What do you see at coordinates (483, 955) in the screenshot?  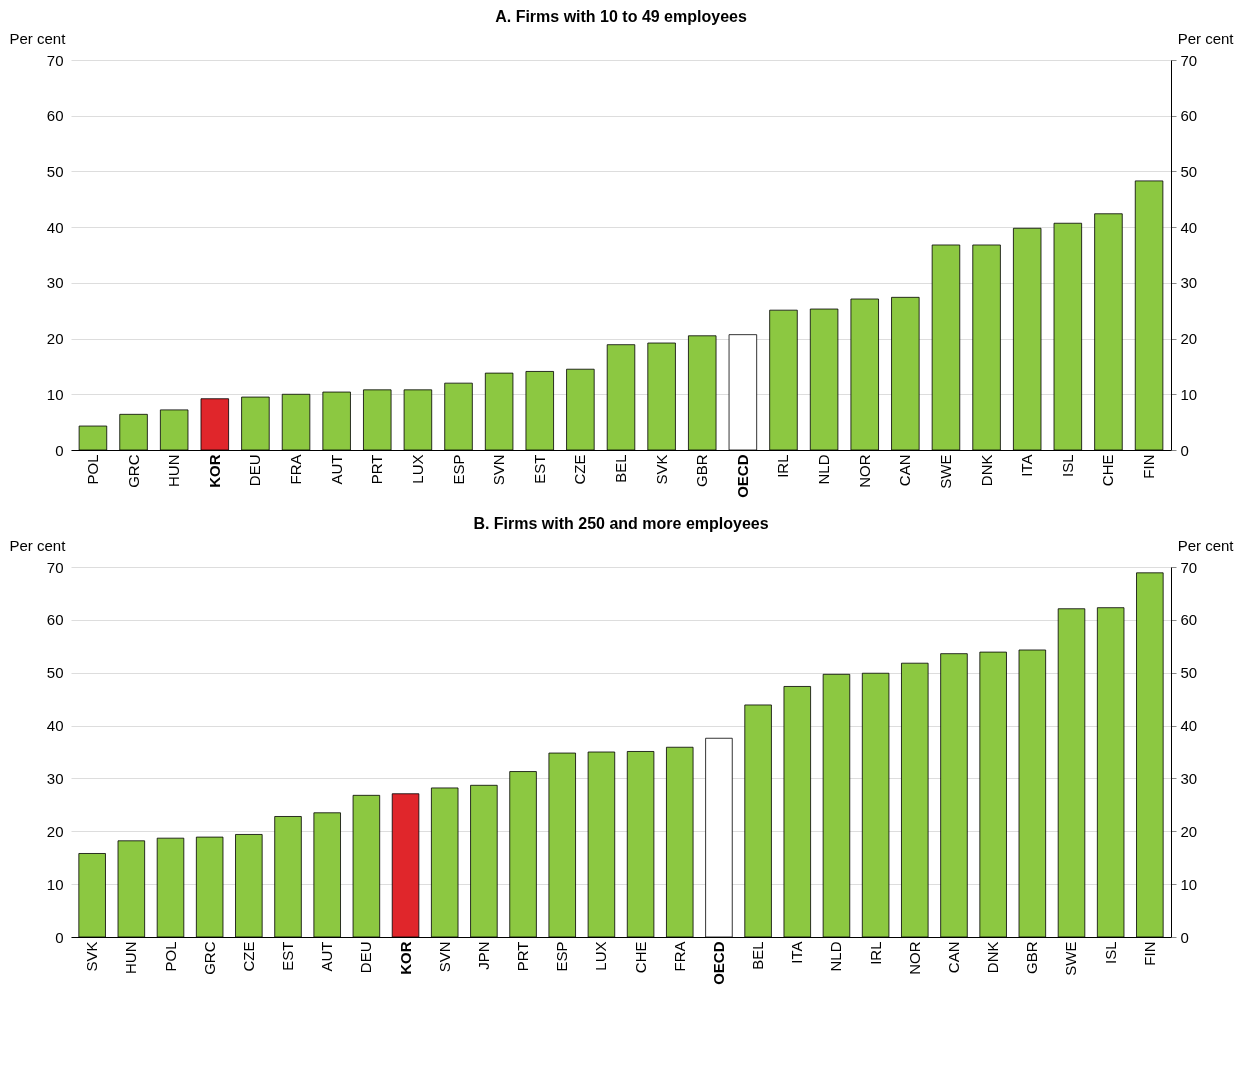 I see `x-tick-label: JPN` at bounding box center [483, 955].